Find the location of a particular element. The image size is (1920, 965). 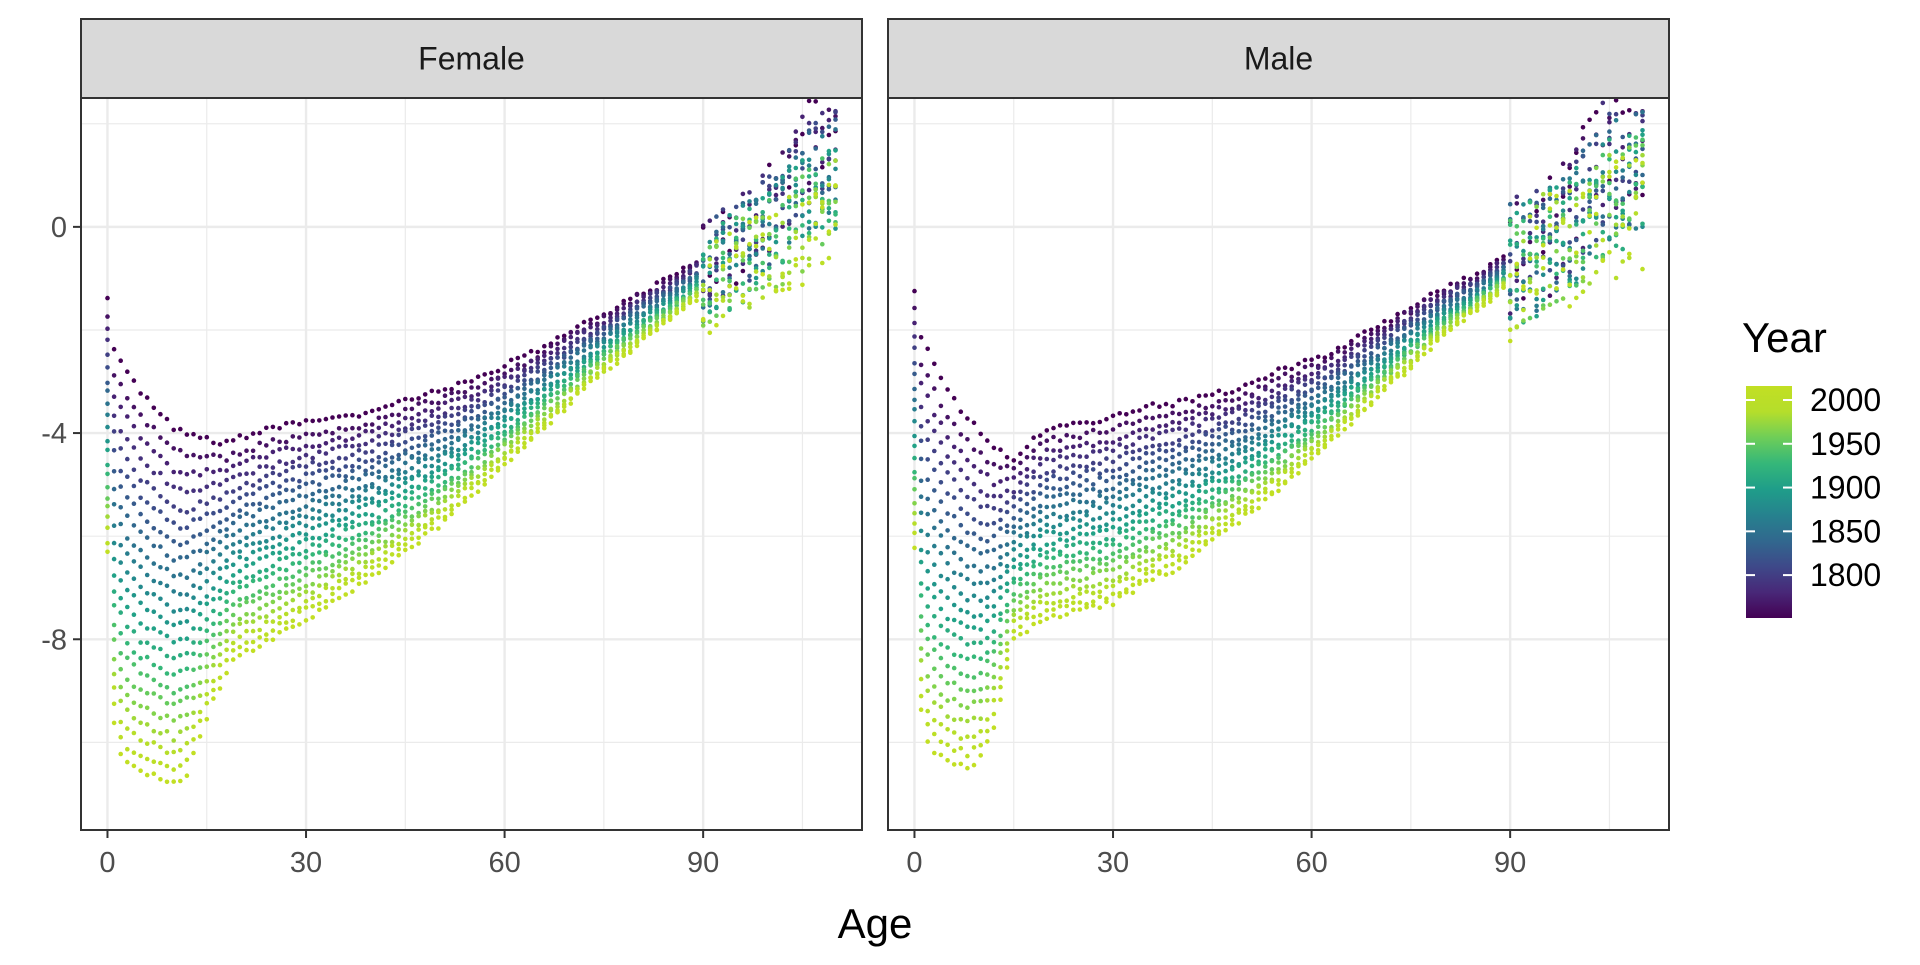

y-tick-label: -8 is located at coordinates (54, 640).